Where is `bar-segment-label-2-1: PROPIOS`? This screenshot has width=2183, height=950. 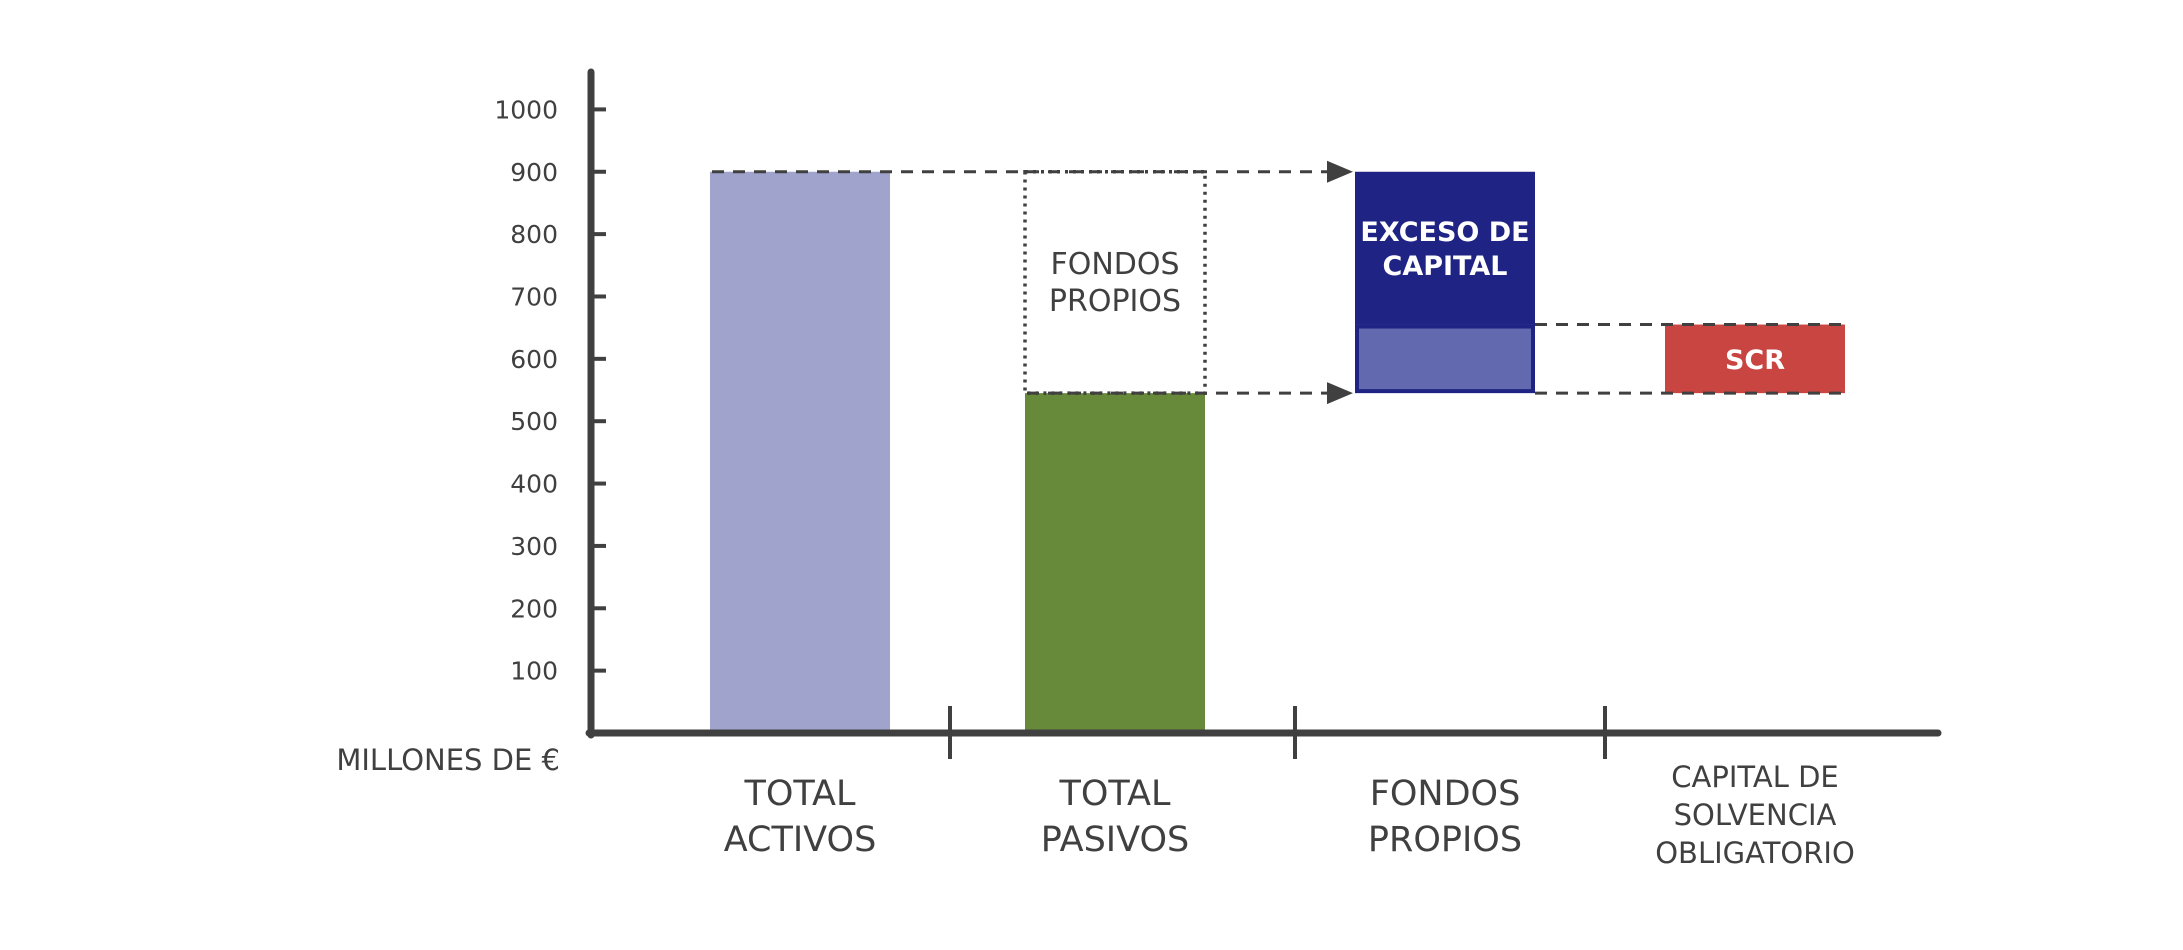 bar-segment-label-2-1: PROPIOS is located at coordinates (1115, 301).